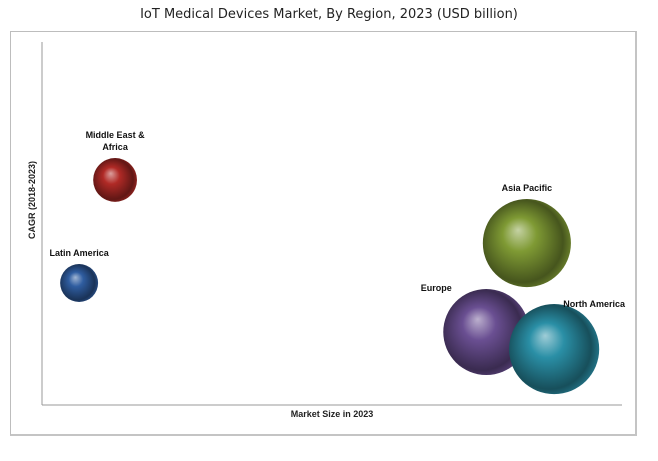  What do you see at coordinates (486, 332) in the screenshot?
I see `bubble-europe` at bounding box center [486, 332].